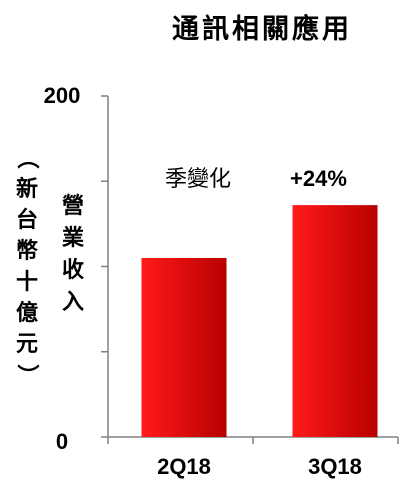 The height and width of the screenshot is (483, 408). I want to click on ylab-col1-char: 入, so click(73, 302).